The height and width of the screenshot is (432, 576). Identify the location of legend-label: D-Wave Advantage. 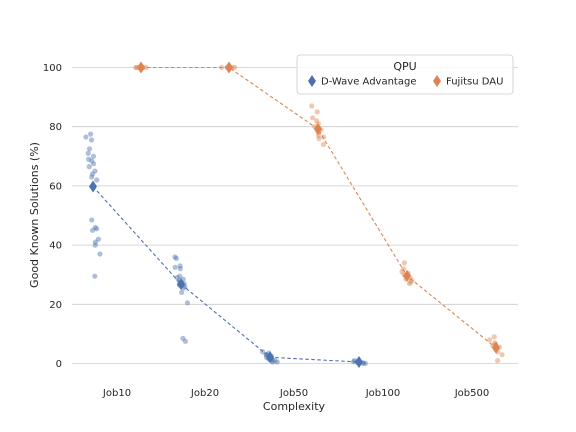
(368, 82).